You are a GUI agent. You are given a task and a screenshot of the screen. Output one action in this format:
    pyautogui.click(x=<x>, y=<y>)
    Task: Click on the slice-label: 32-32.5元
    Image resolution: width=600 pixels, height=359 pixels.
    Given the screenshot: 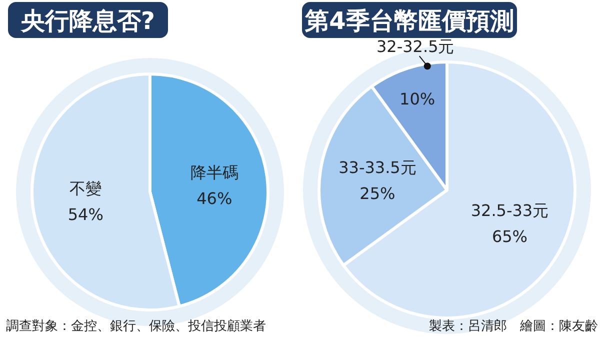 What is the action you would take?
    pyautogui.click(x=415, y=46)
    